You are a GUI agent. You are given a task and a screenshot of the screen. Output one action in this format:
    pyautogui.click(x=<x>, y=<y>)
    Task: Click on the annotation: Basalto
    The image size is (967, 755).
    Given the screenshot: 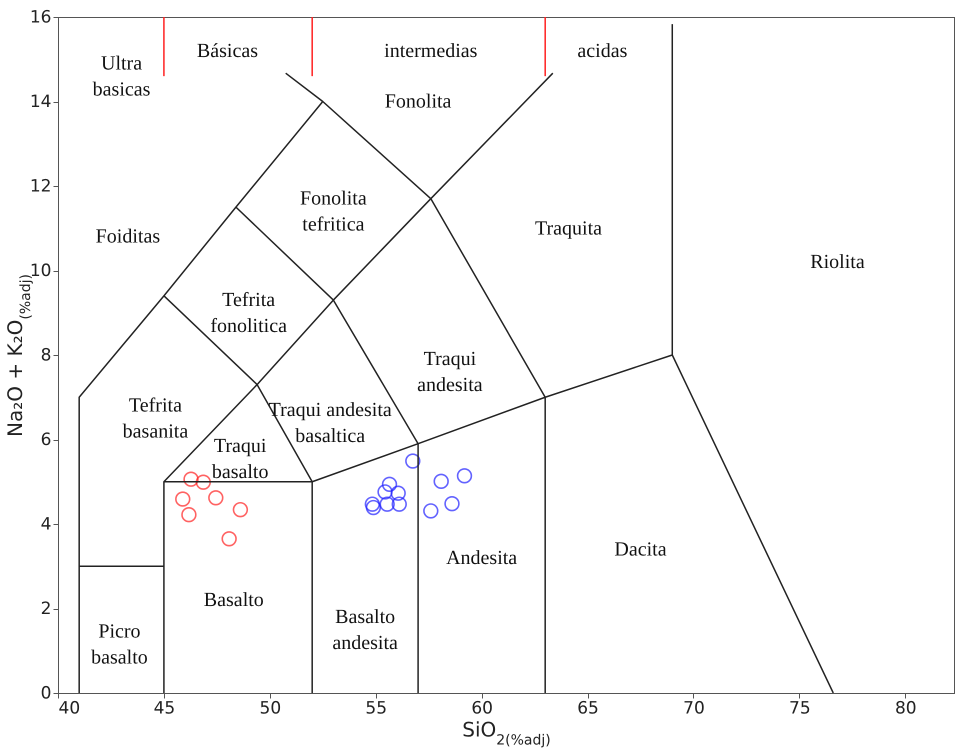 What is the action you would take?
    pyautogui.click(x=234, y=600)
    